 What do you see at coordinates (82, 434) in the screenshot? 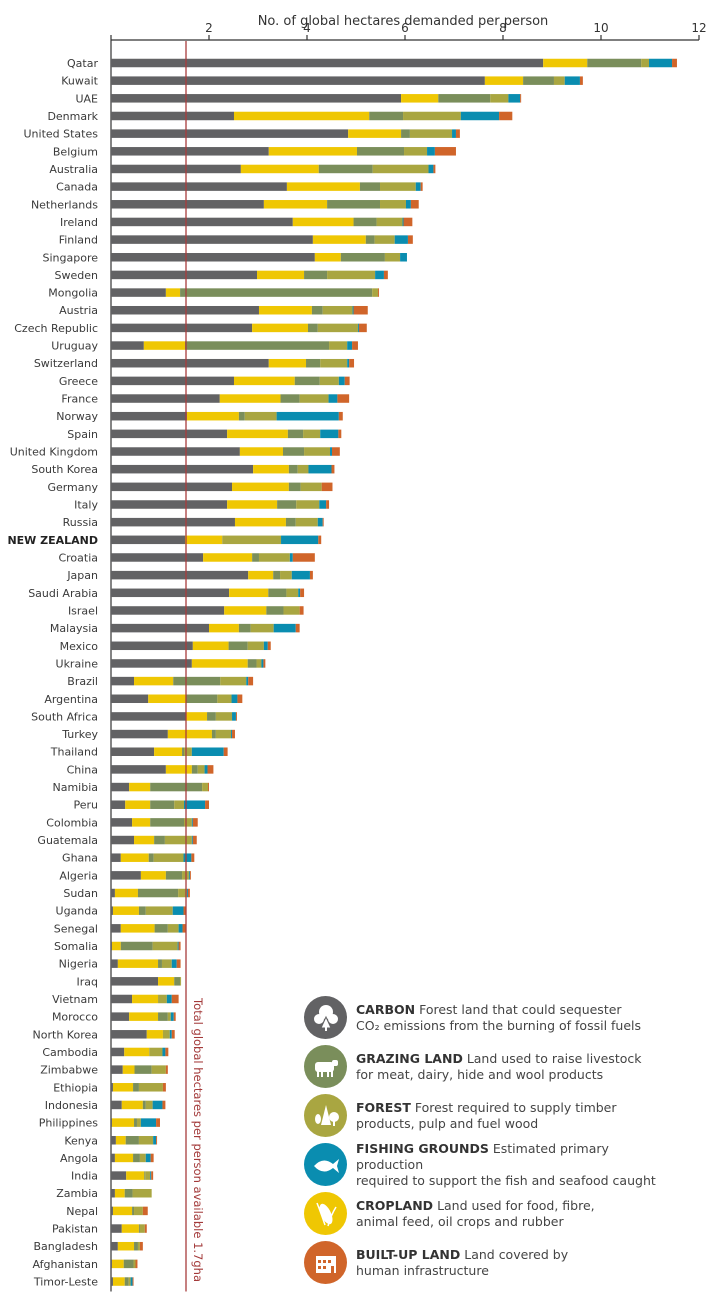
I see `country-label: Spain` at bounding box center [82, 434].